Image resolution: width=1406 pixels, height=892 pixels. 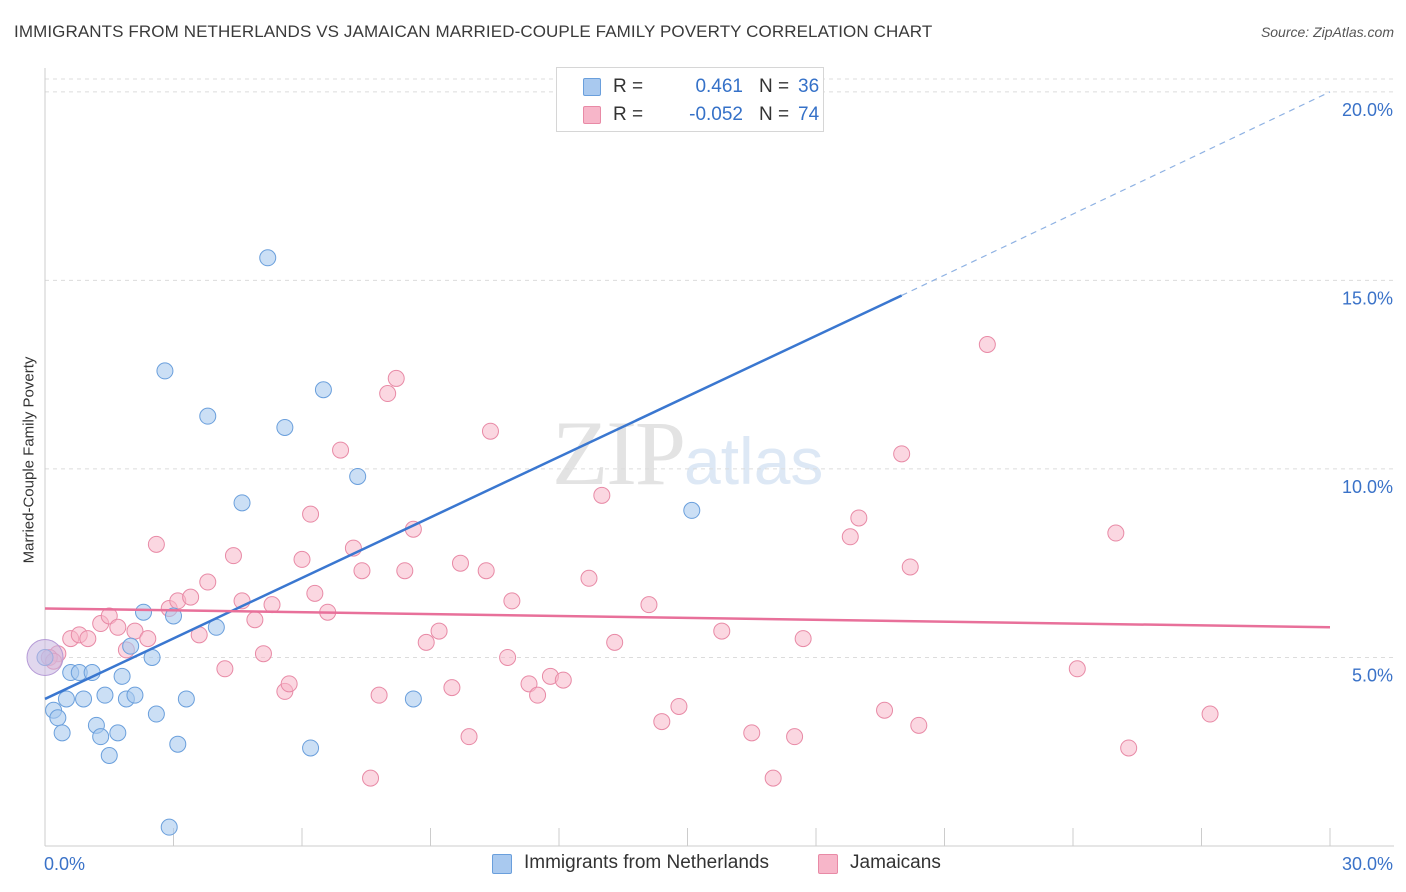 What do you see at coordinates (828, 864) in the screenshot?
I see `bottom-legend-swatch-jamaicans` at bounding box center [828, 864].